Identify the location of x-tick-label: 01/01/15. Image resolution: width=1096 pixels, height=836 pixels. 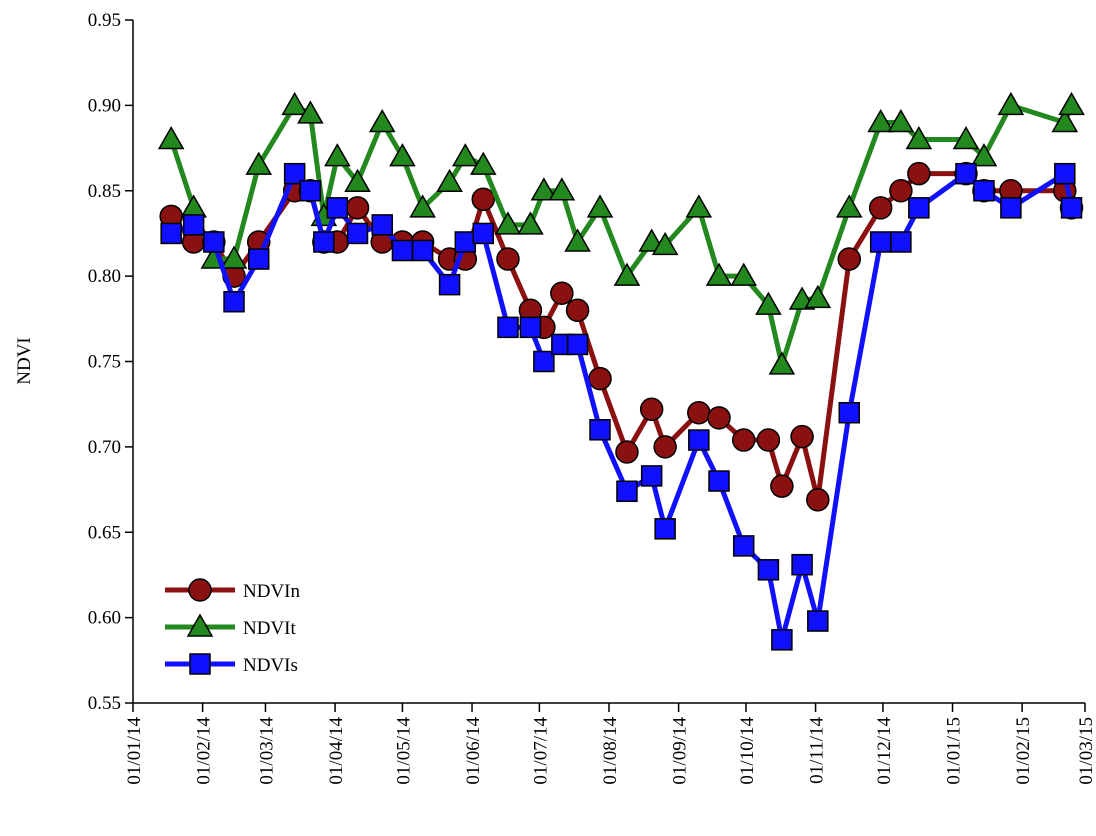
(954, 751).